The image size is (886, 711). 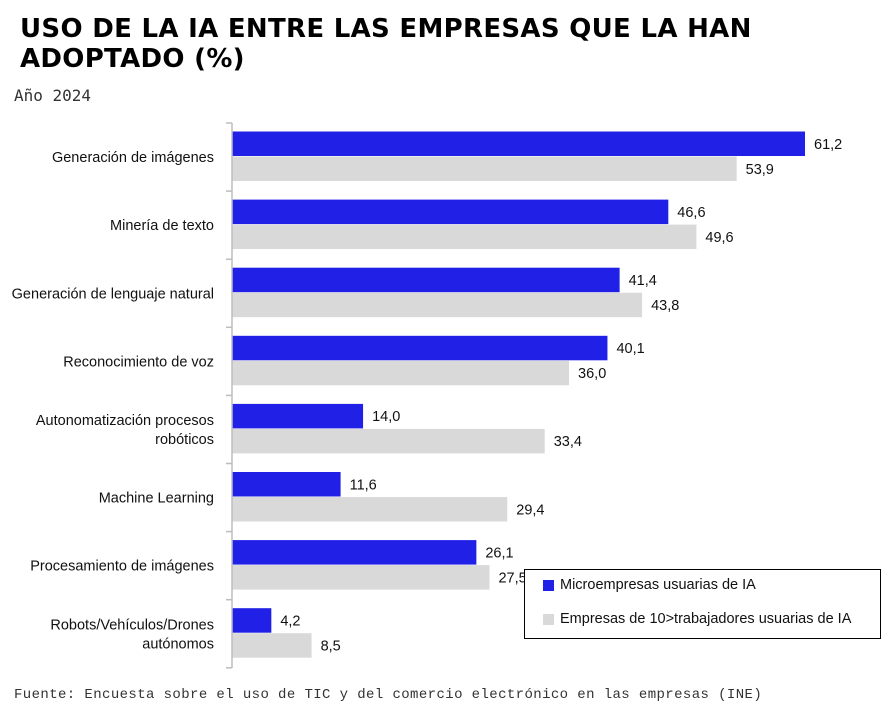 I want to click on data-label-micro: 41,4, so click(x=643, y=281).